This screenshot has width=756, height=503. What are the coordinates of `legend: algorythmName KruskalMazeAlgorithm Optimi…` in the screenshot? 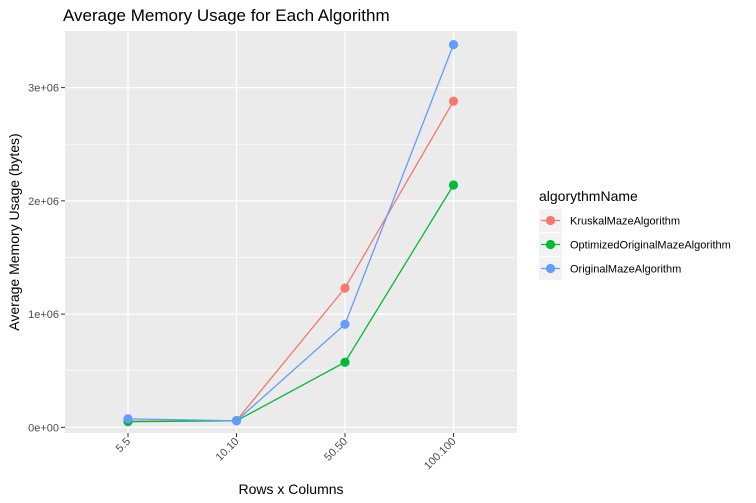 It's located at (635, 234).